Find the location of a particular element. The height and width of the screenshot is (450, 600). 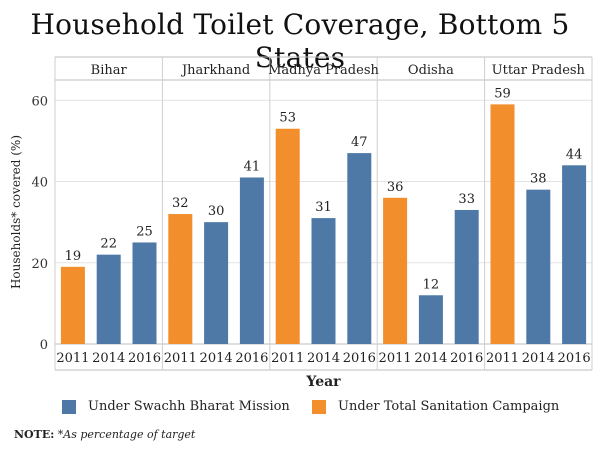

legend-swatch-sbm is located at coordinates (69, 406).